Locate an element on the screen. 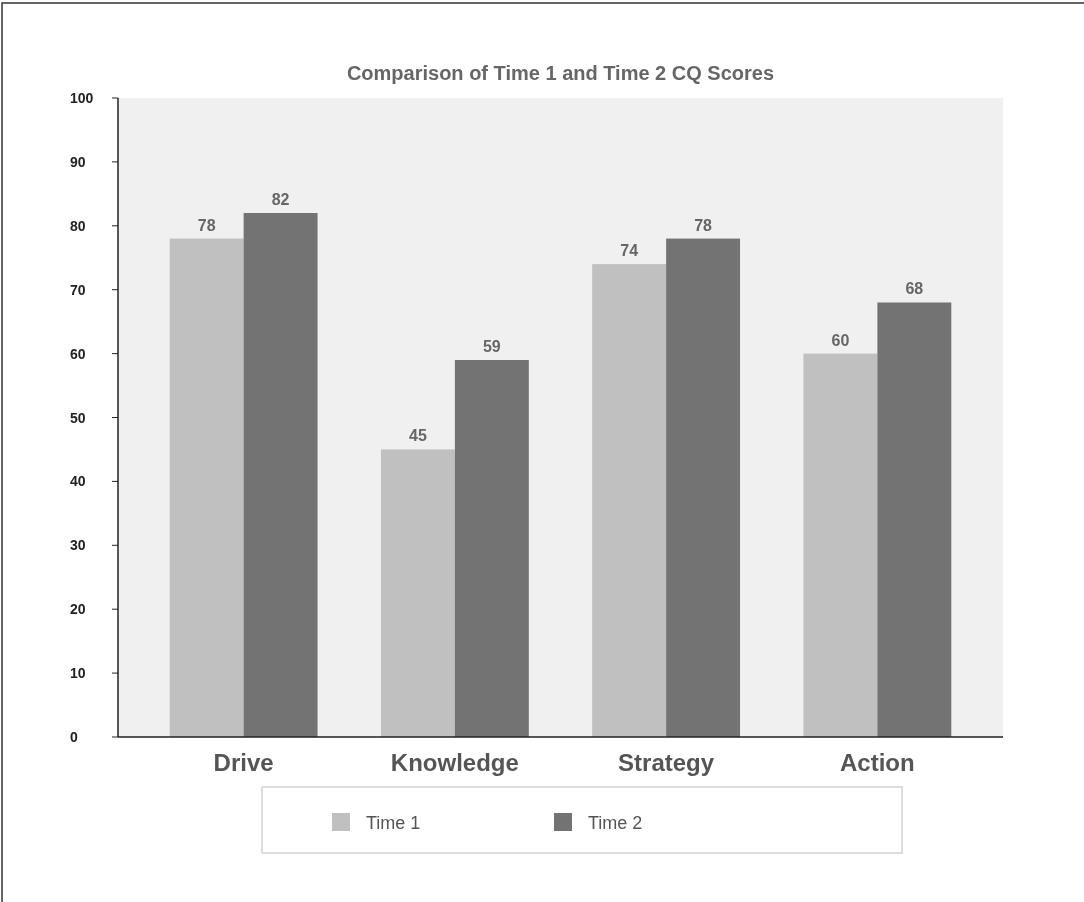 This screenshot has height=902, width=1084. legend-label: Time 1 is located at coordinates (393, 823).